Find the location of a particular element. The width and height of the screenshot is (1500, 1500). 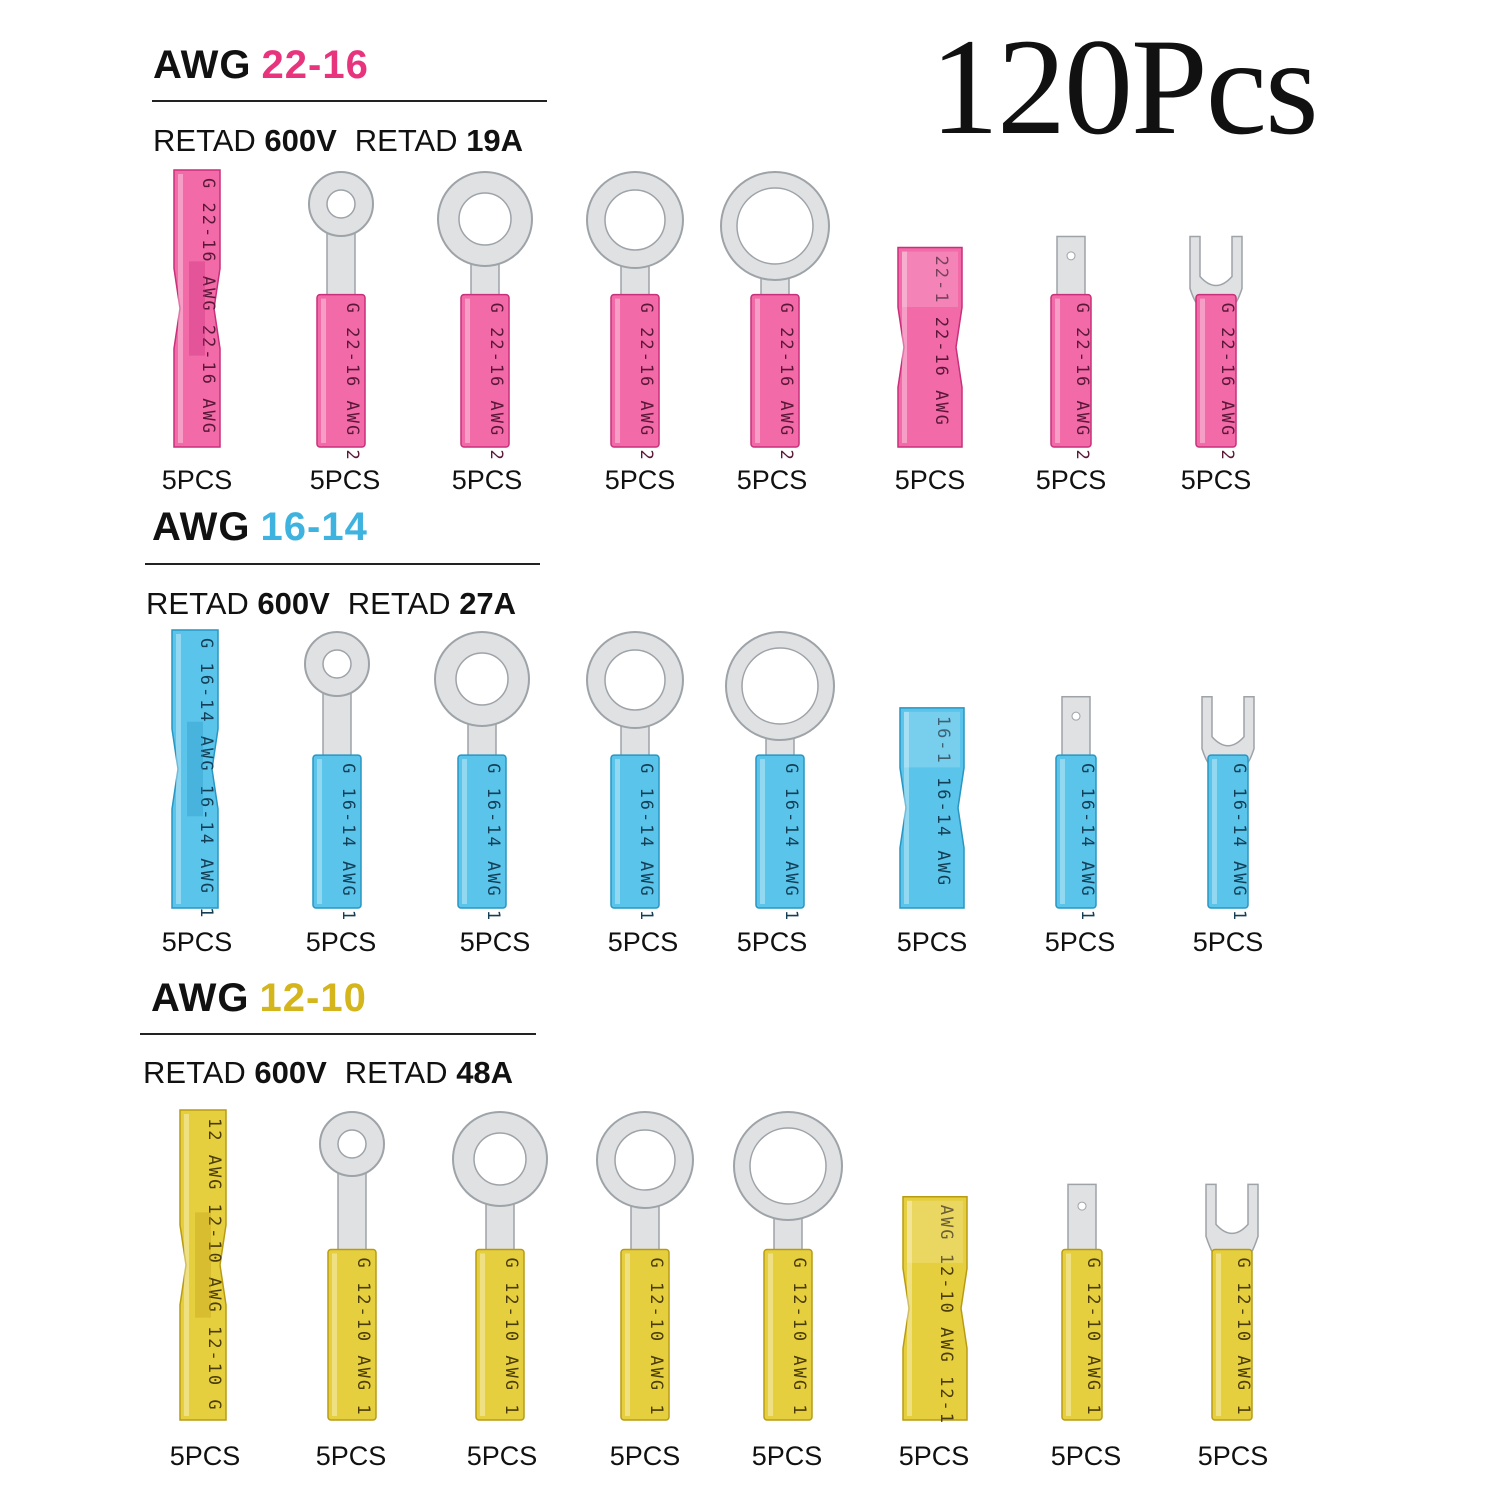

awg-heading: AWG 16-14 is located at coordinates (260, 527).